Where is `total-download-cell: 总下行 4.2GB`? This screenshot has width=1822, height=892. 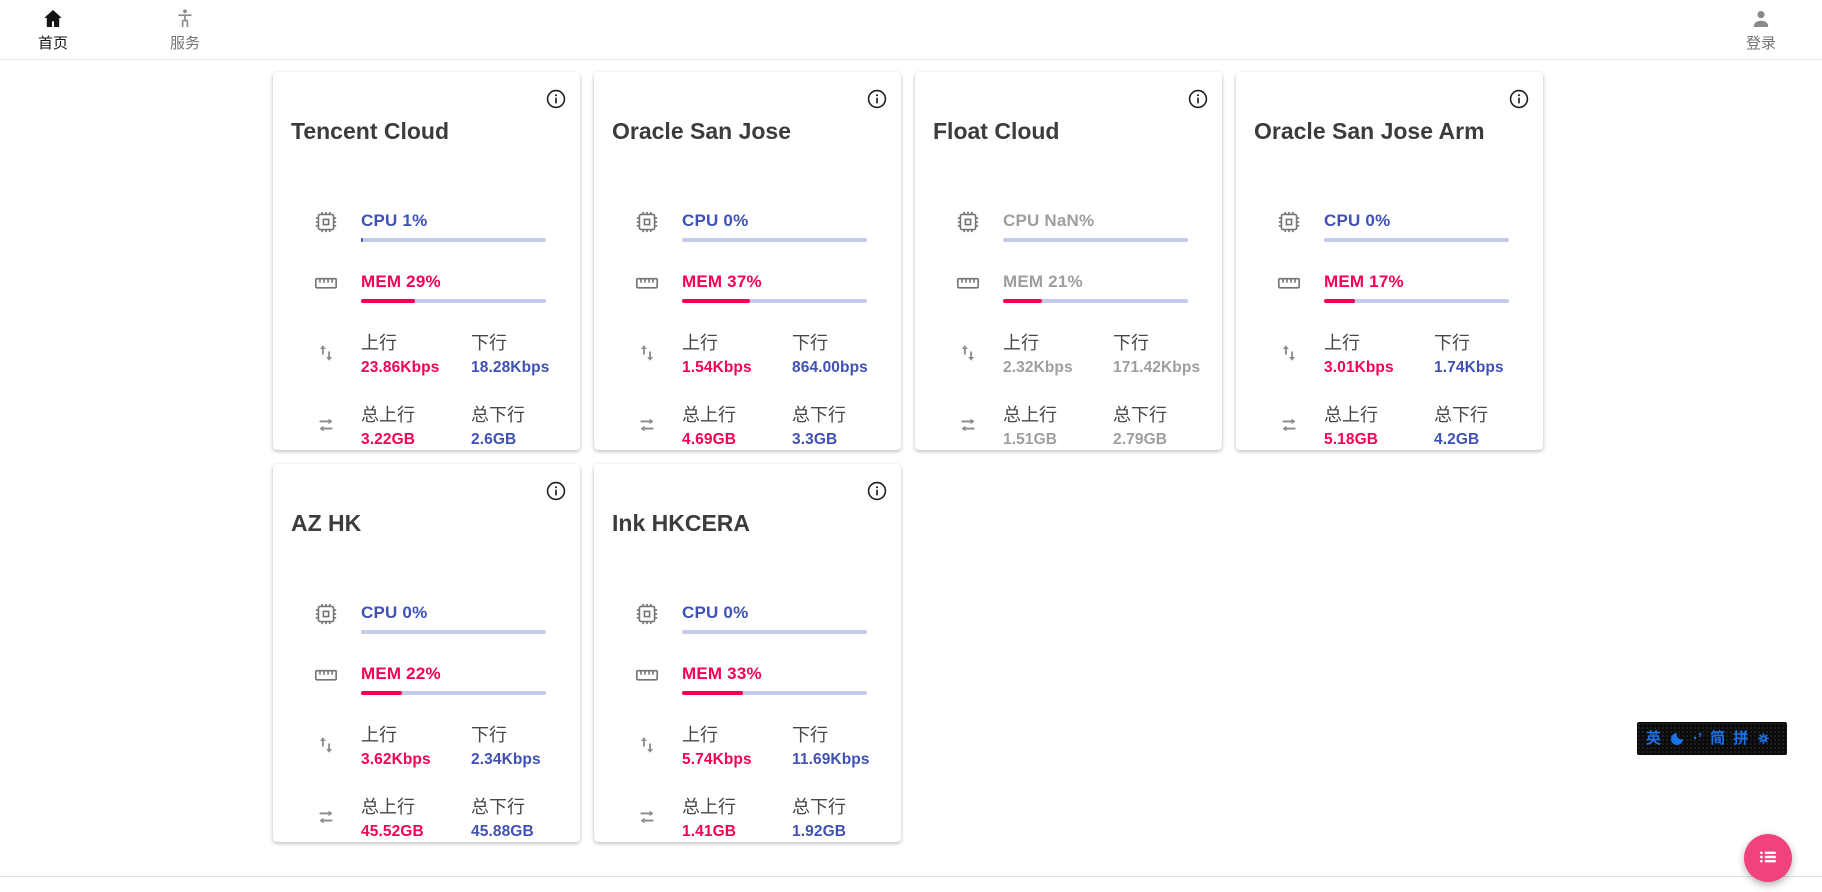
total-download-cell: 总下行 4.2GB is located at coordinates (1461, 427).